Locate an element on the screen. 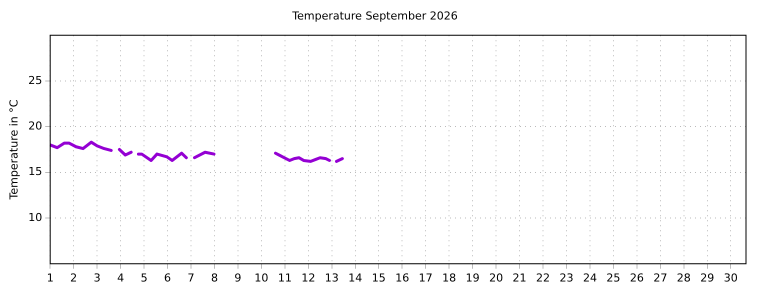 This screenshot has width=768, height=288. x-tick-label: 11 is located at coordinates (285, 277).